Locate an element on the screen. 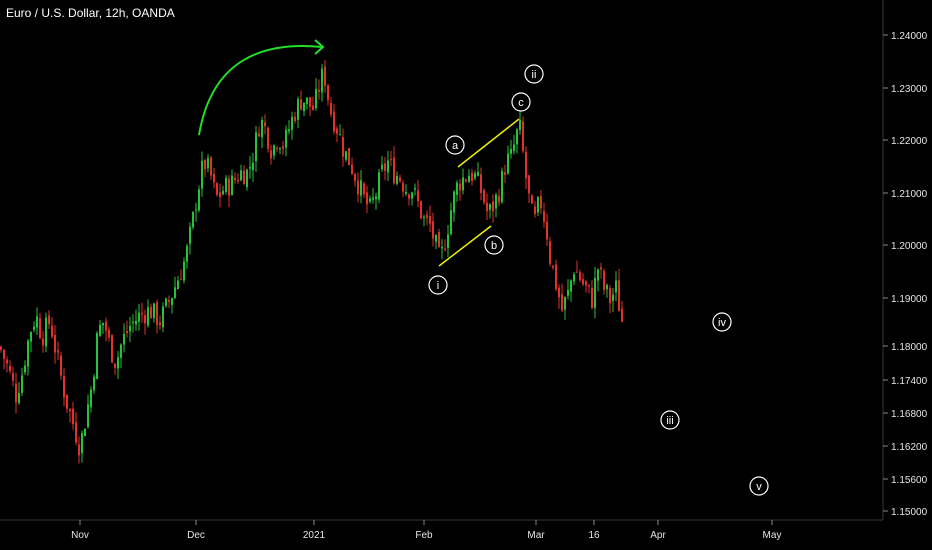 This screenshot has height=550, width=932. y-tick-label: 1.20000 is located at coordinates (909, 246).